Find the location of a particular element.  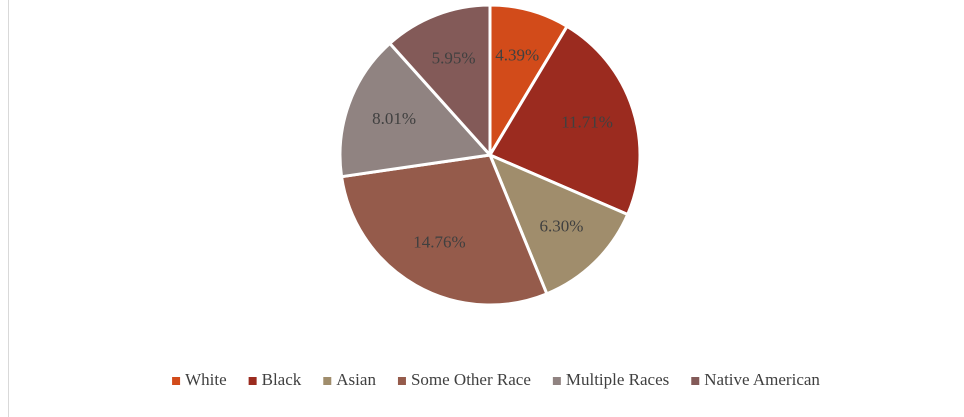

data-label: 8.01% is located at coordinates (394, 118).